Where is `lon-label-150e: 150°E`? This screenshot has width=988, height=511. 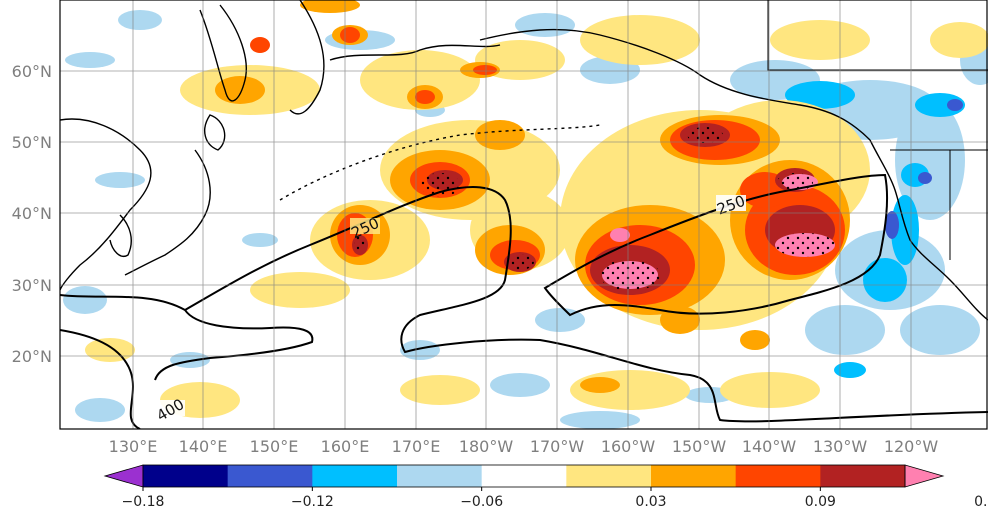 lon-label-150e: 150°E is located at coordinates (274, 446).